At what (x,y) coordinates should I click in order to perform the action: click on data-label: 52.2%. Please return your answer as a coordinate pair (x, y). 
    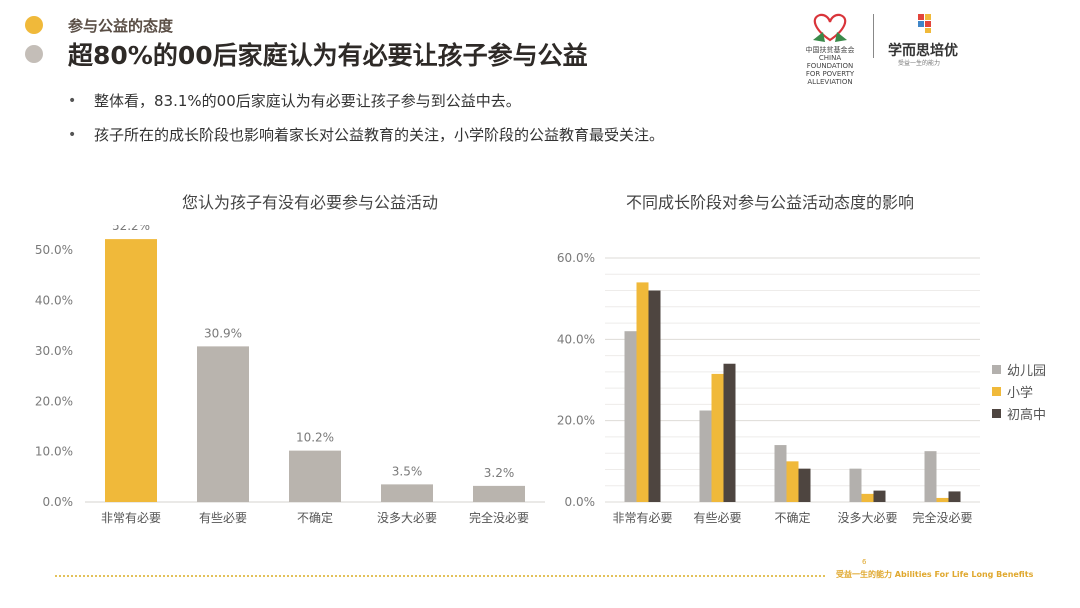
    Looking at the image, I should click on (131, 229).